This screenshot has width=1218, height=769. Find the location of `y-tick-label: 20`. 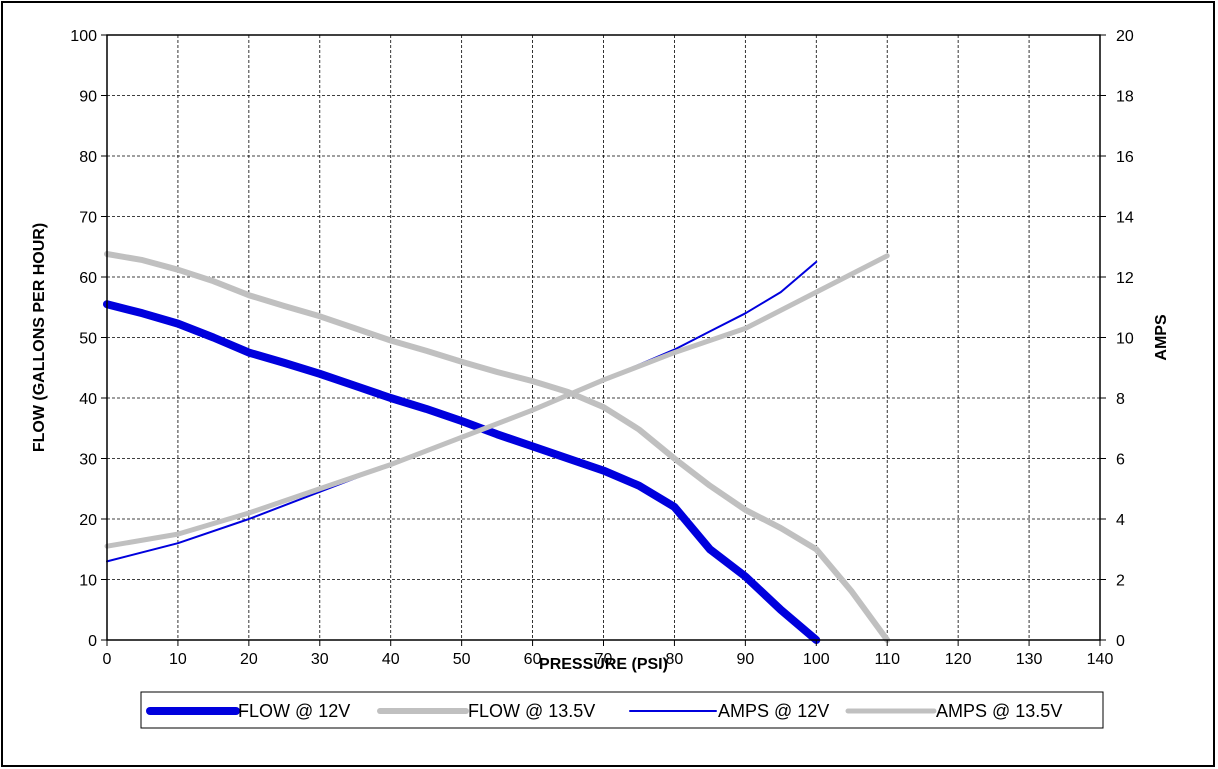

y-tick-label: 20 is located at coordinates (88, 520).